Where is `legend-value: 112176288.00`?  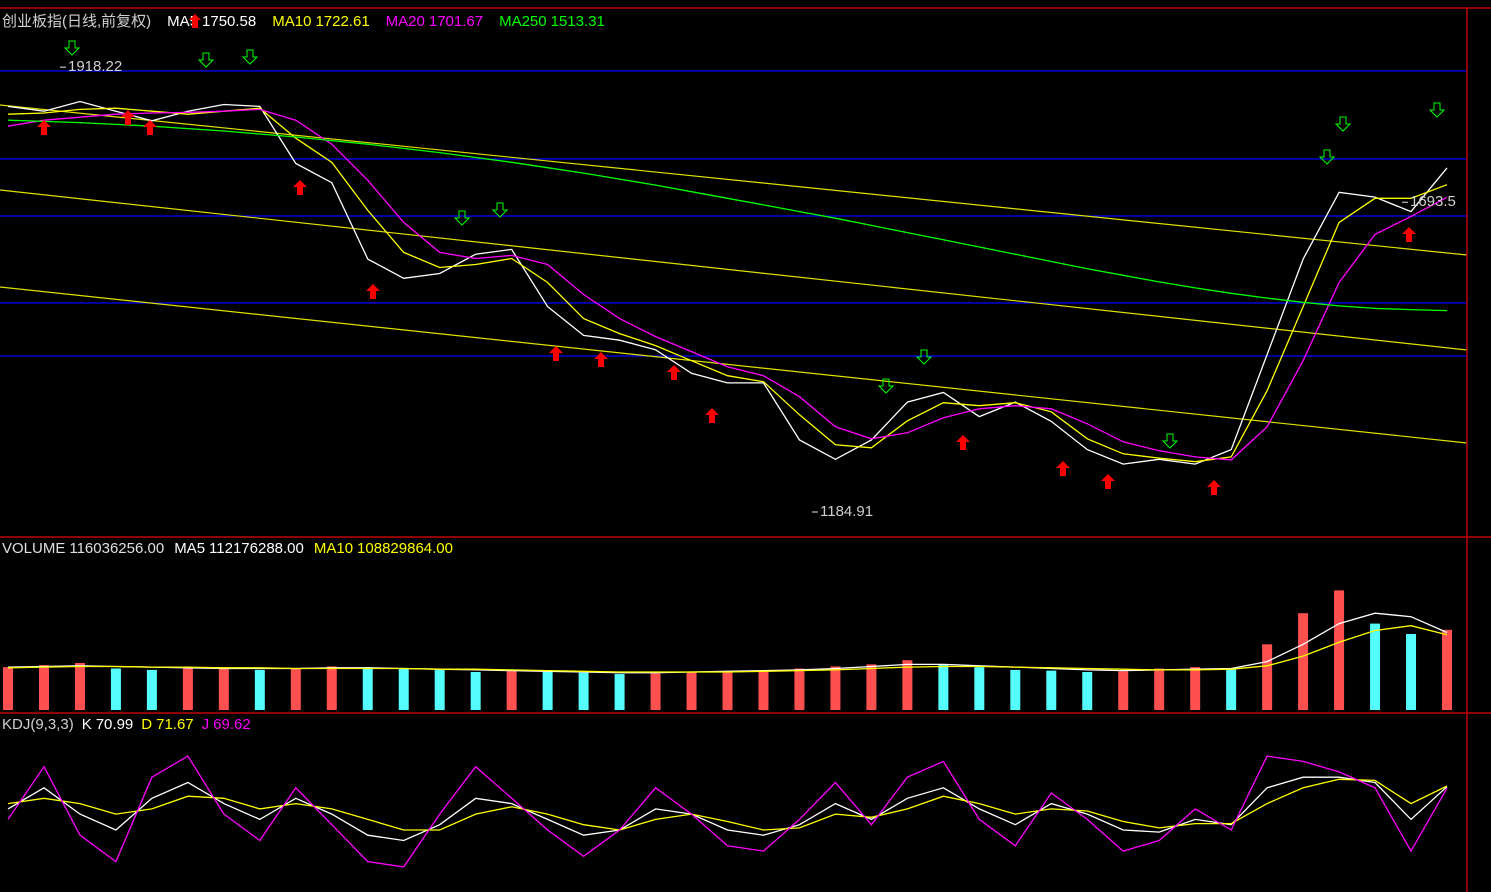 legend-value: 112176288.00 is located at coordinates (256, 548).